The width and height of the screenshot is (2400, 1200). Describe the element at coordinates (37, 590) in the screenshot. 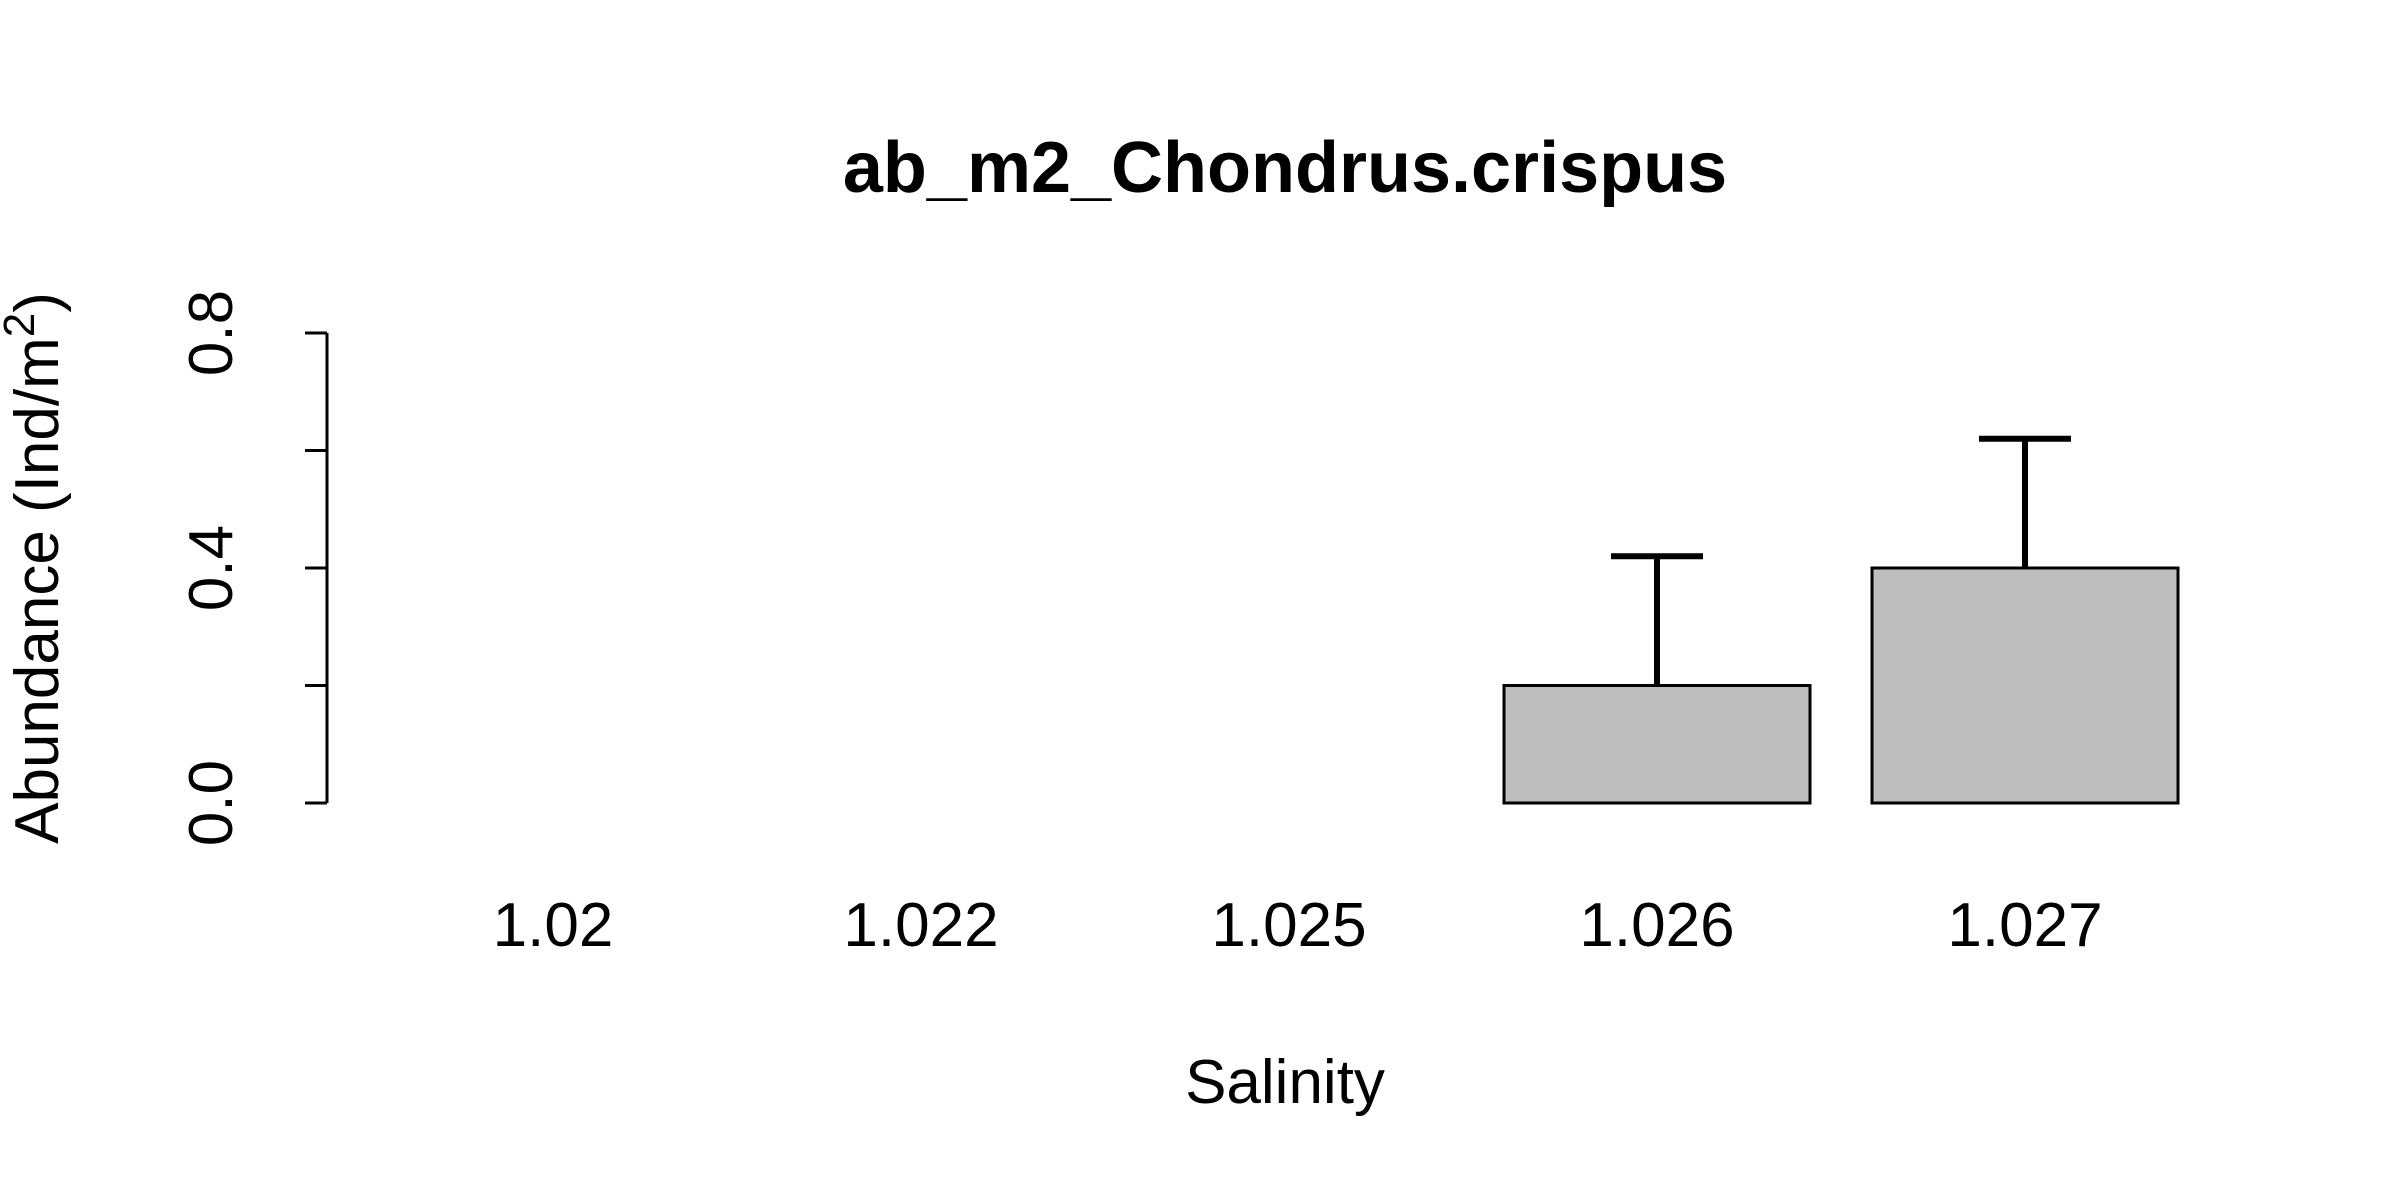

I see `y-axis-label-main: Abundance (Ind/m` at that location.